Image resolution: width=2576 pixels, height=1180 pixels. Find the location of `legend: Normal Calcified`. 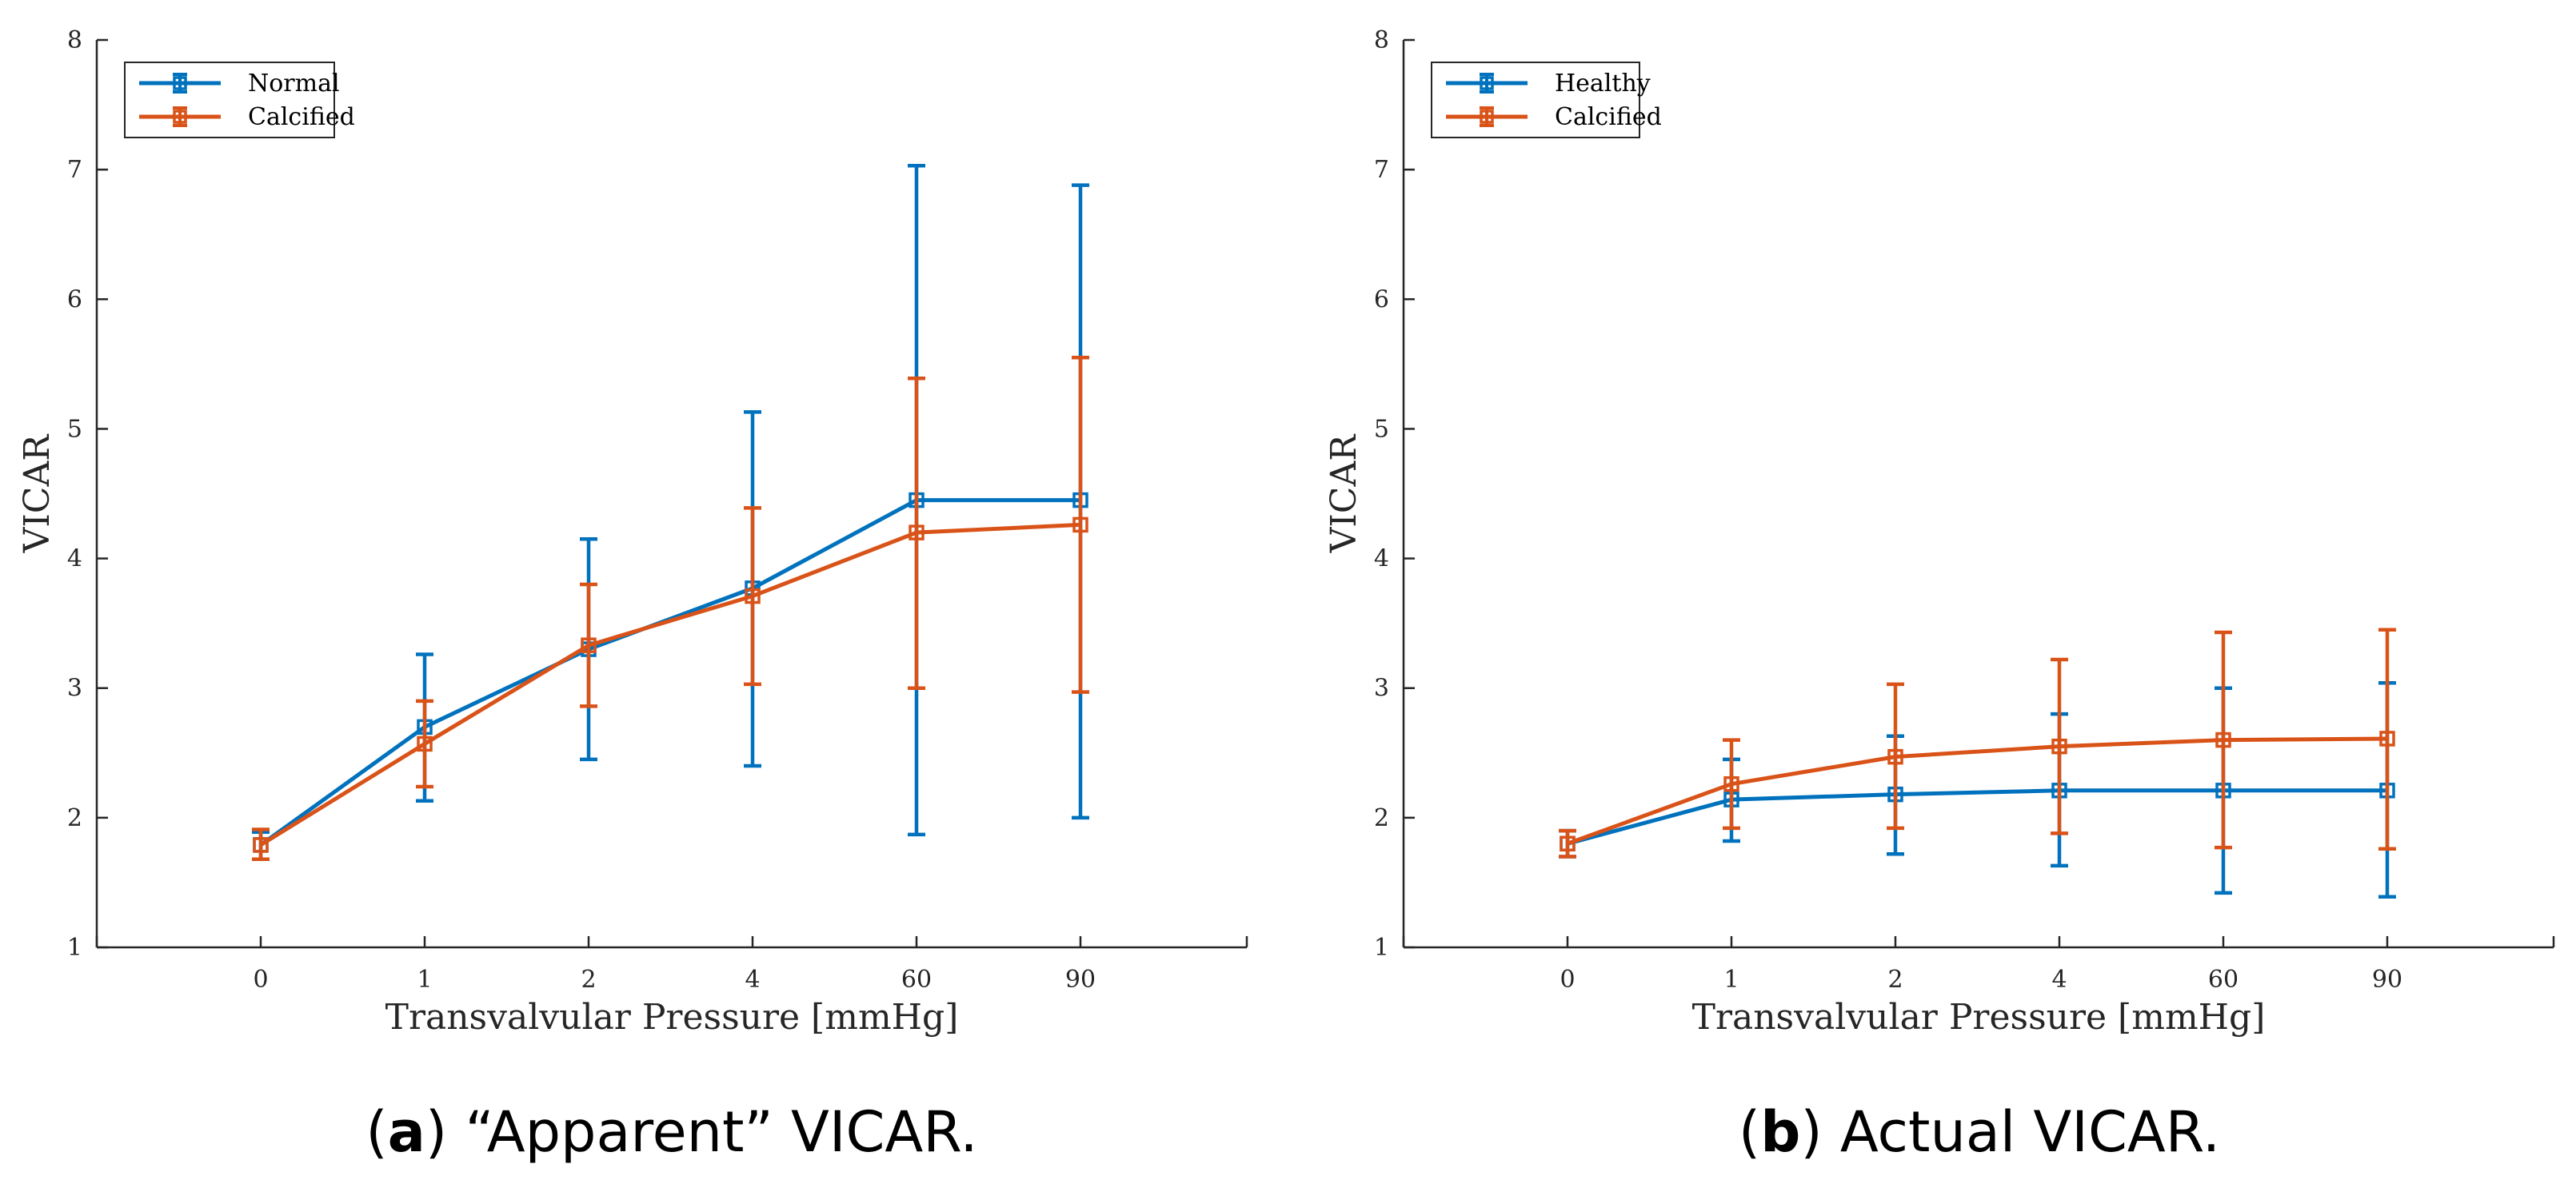

legend: Normal Calcified is located at coordinates (240, 100).